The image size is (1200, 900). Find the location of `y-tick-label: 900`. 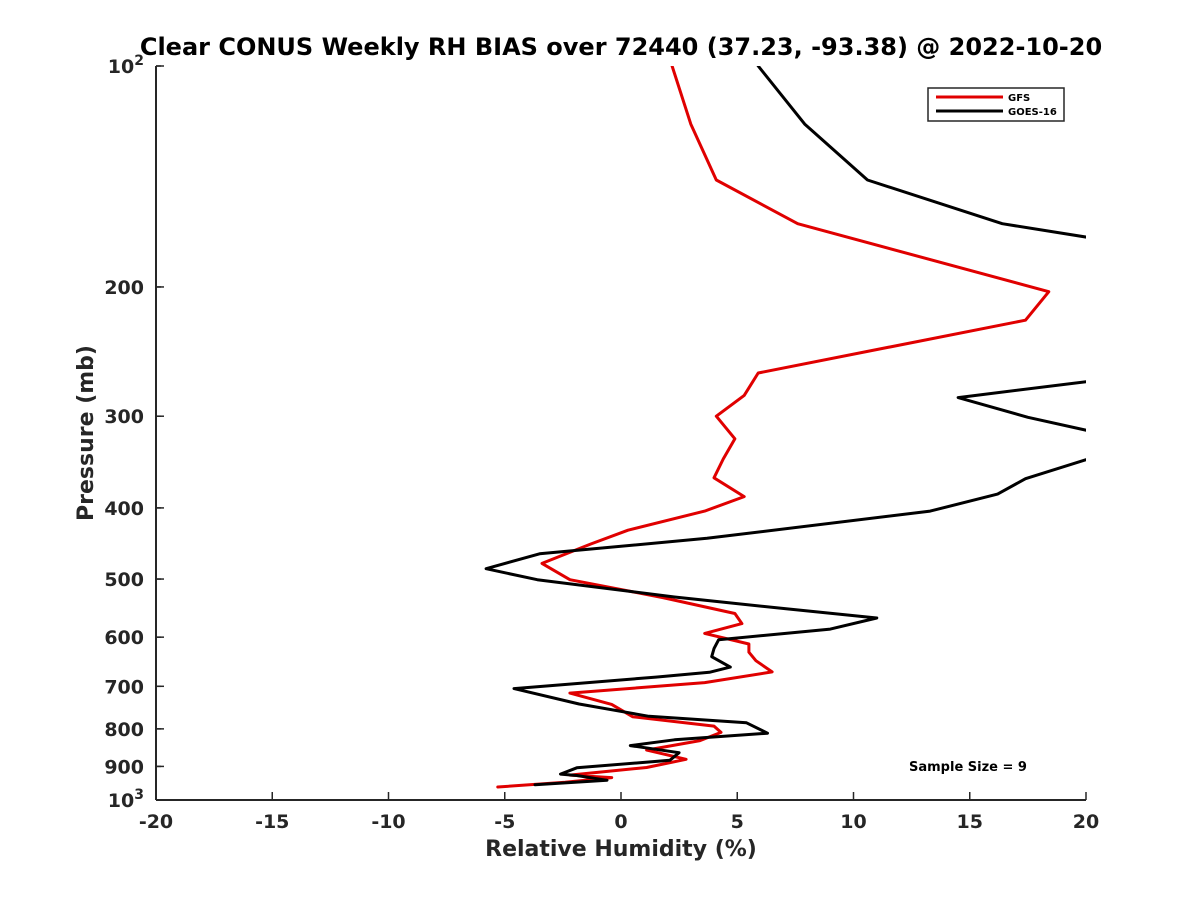

y-tick-label: 900 is located at coordinates (124, 767).